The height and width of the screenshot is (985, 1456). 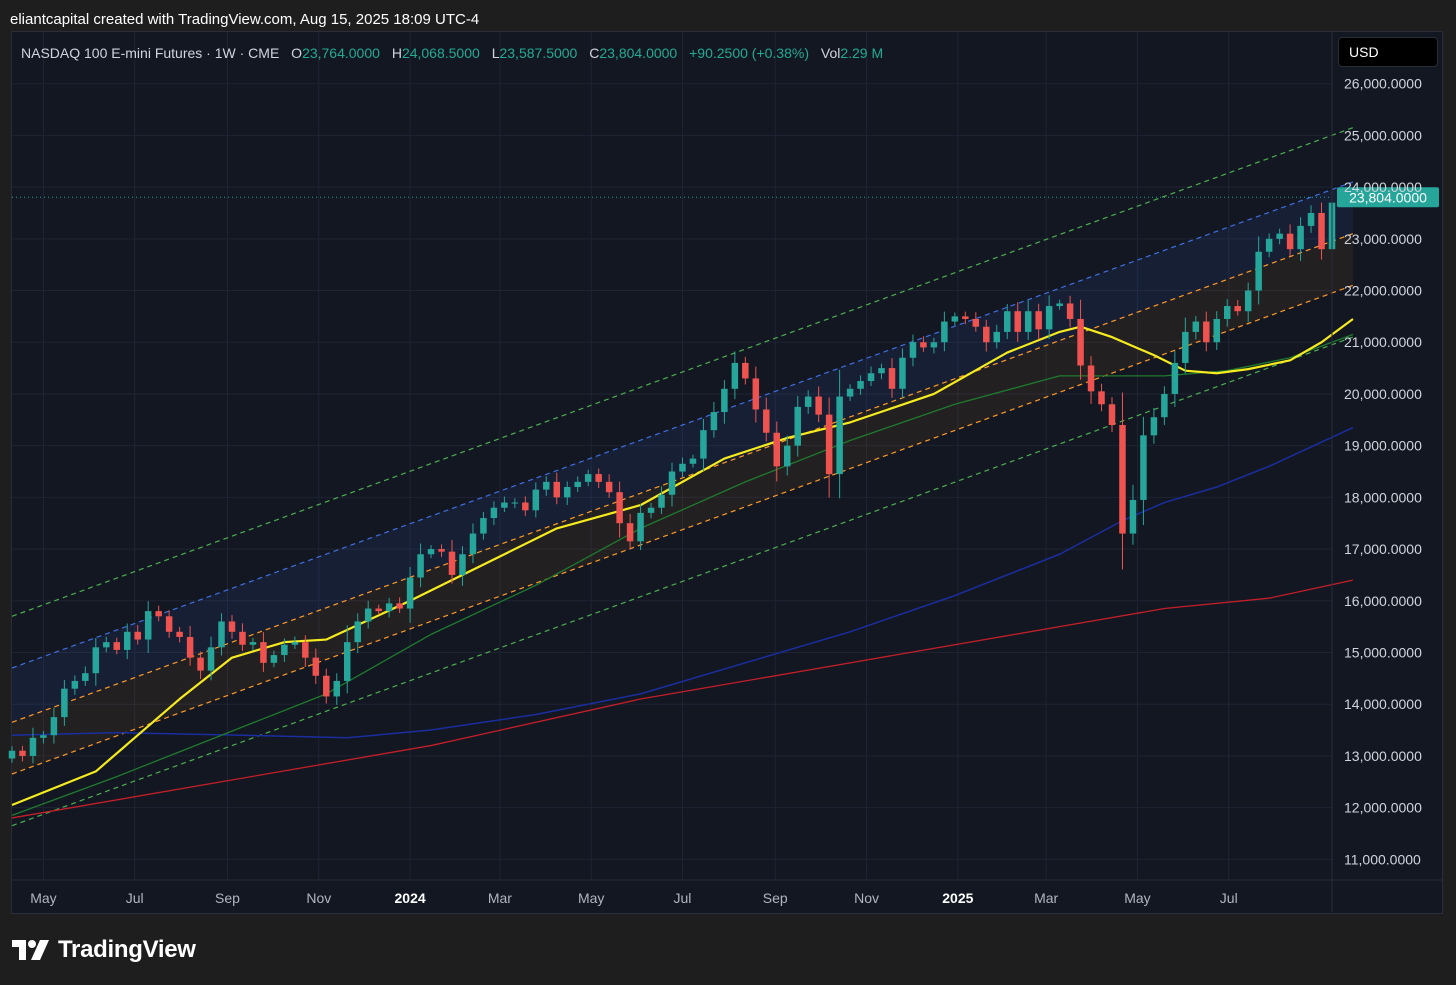 I want to click on volume-label: Vol, so click(x=830, y=53).